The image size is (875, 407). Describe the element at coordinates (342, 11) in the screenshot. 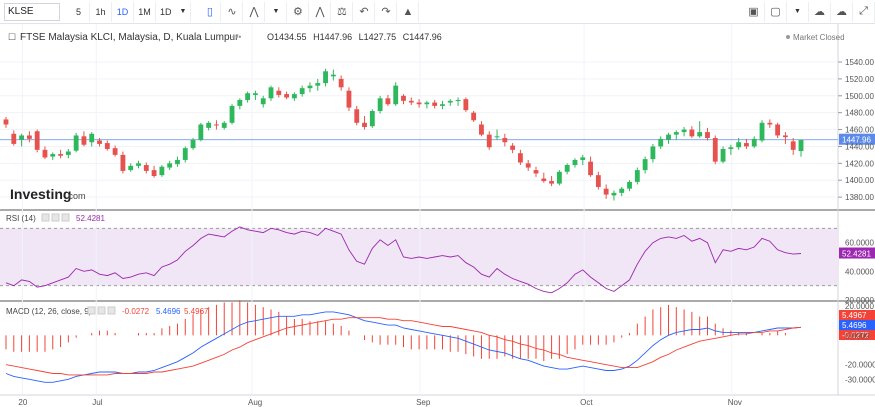

I see `compare-icon: ⚖` at that location.